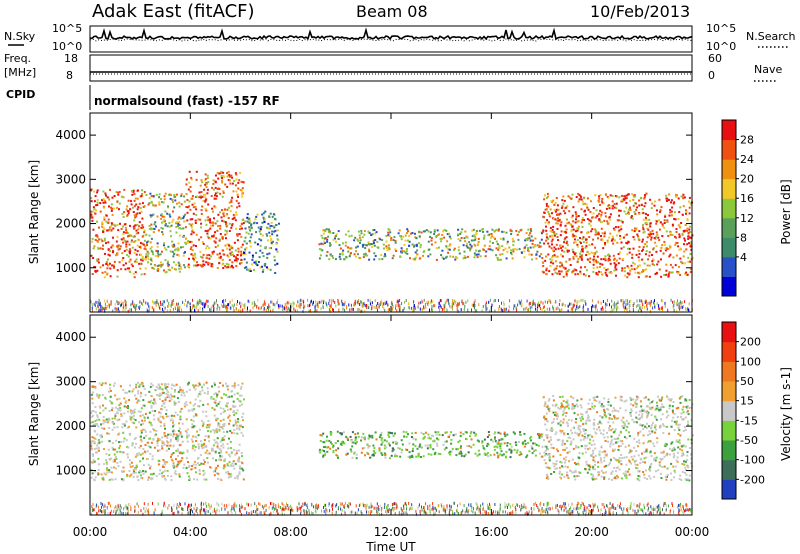 The image size is (800, 554). Describe the element at coordinates (743, 237) in the screenshot. I see `colorbar-tick-label: 8` at that location.